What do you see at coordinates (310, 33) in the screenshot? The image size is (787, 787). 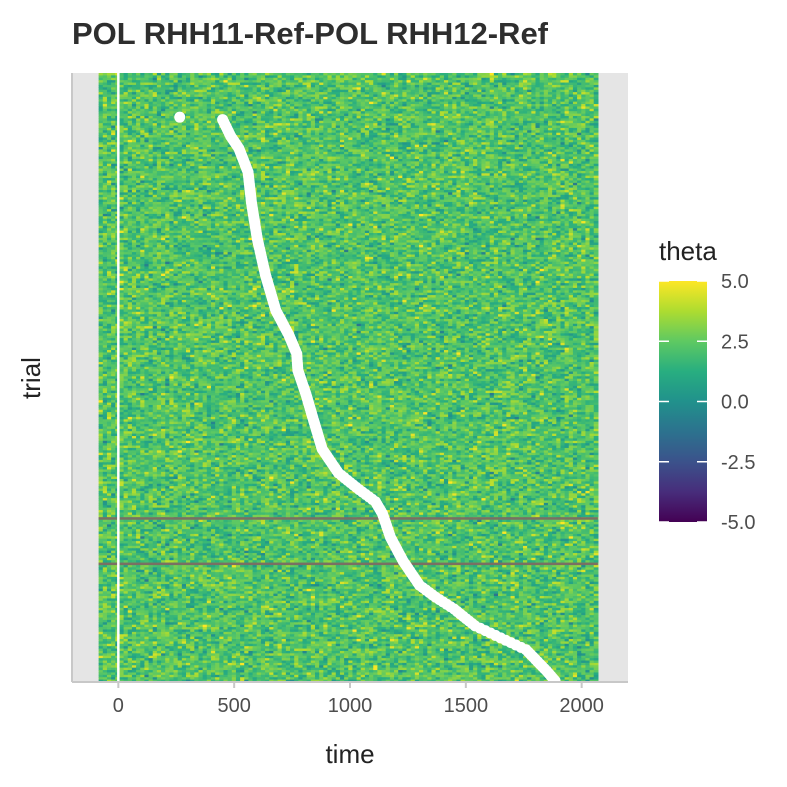 I see `chart-title: POL RHH11-Ref-POL RHH12-Ref` at bounding box center [310, 33].